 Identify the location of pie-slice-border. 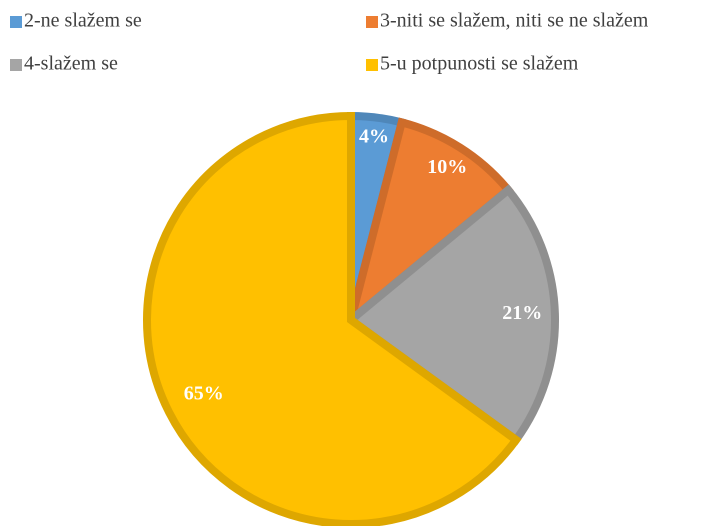
(429, 224).